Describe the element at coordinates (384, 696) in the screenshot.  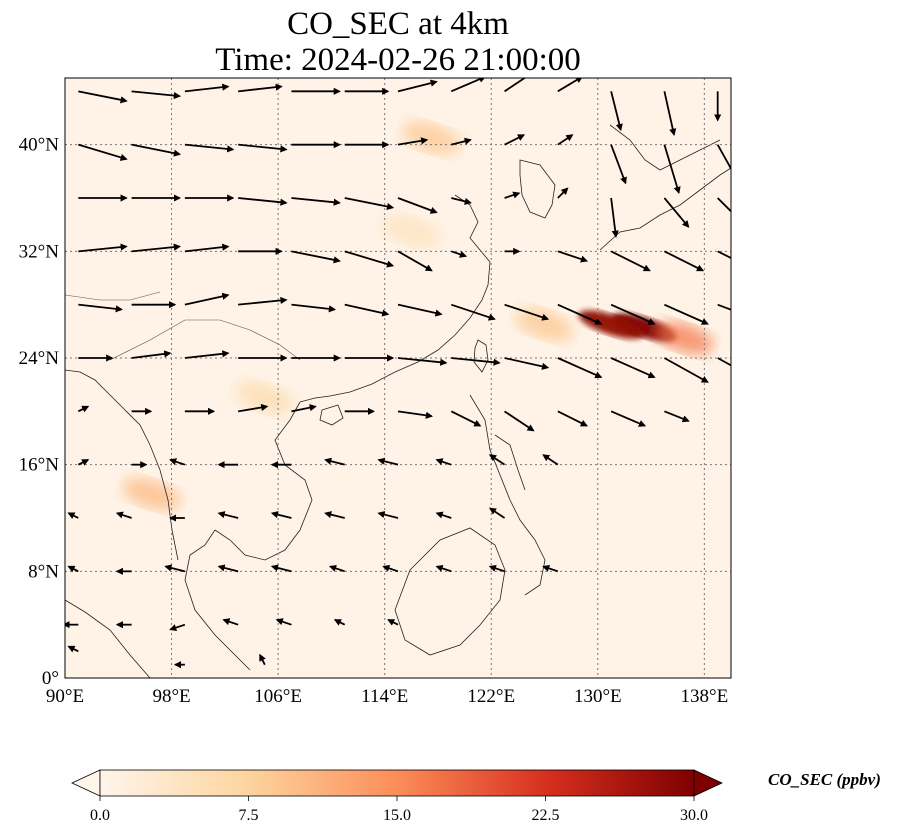
I see `lon-tick-label: 114°E` at that location.